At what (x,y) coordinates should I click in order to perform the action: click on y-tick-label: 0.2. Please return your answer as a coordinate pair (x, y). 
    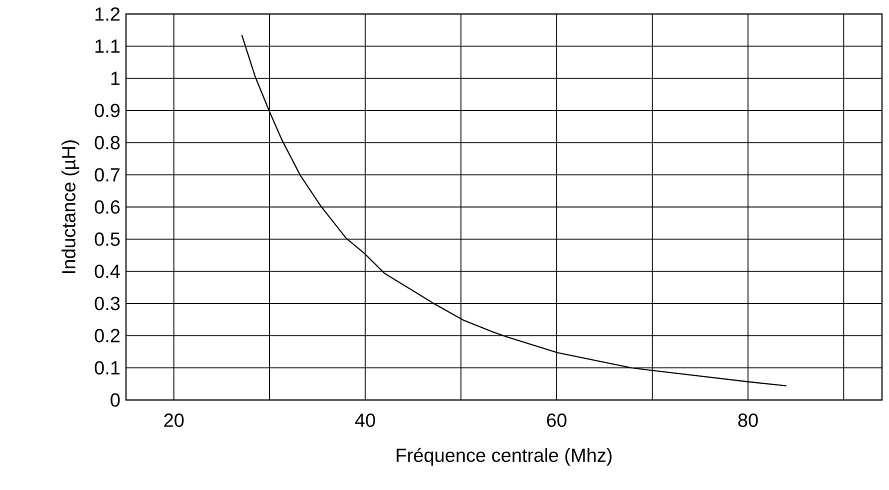
    Looking at the image, I should click on (107, 335).